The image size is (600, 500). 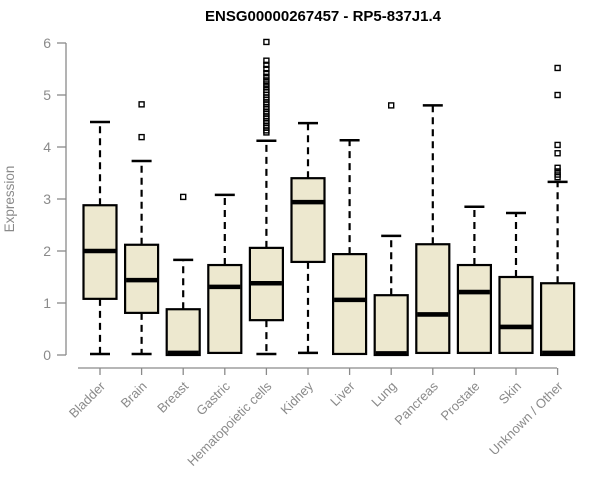 What do you see at coordinates (47, 251) in the screenshot?
I see `y-tick-label-2: 2` at bounding box center [47, 251].